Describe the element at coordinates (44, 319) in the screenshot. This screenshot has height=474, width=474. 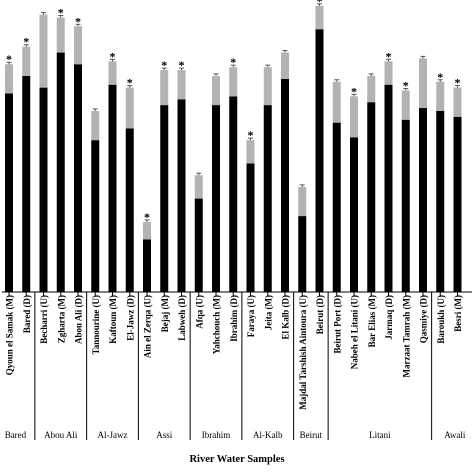
I see `x-tick-label: Becharri (U)` at that location.